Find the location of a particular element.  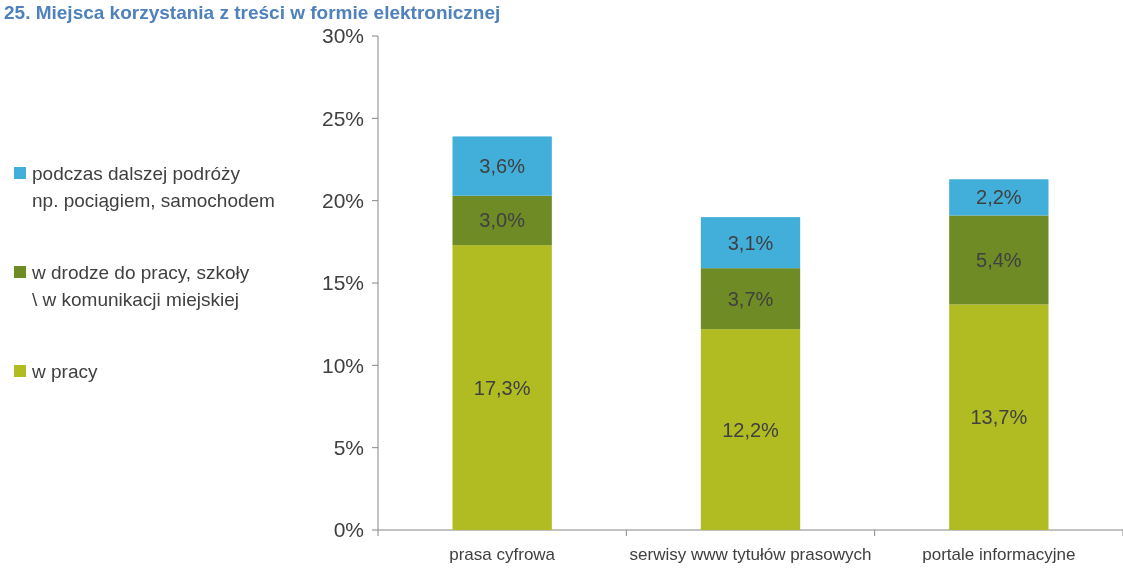

data-label: 3,7% is located at coordinates (750, 298).